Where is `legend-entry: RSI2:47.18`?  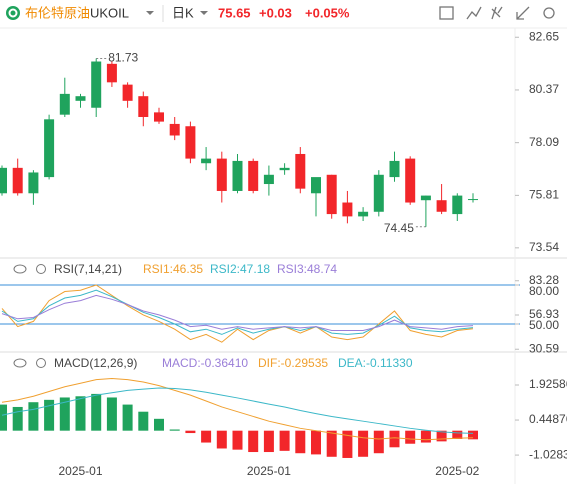
legend-entry: RSI2:47.18 is located at coordinates (240, 269).